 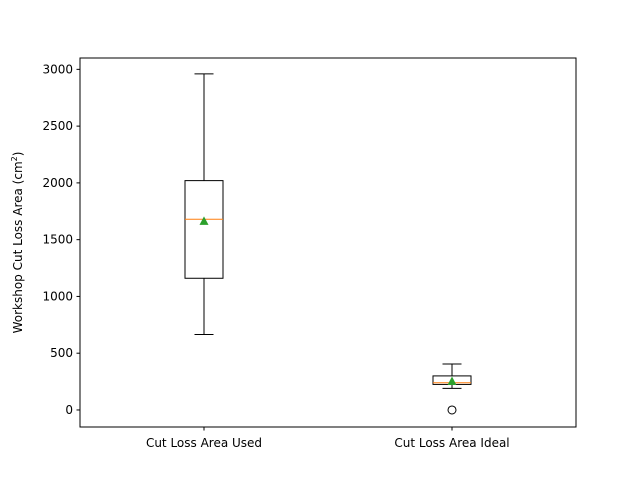 What do you see at coordinates (18, 154) in the screenshot?
I see `y-axis-label-suffix: )` at bounding box center [18, 154].